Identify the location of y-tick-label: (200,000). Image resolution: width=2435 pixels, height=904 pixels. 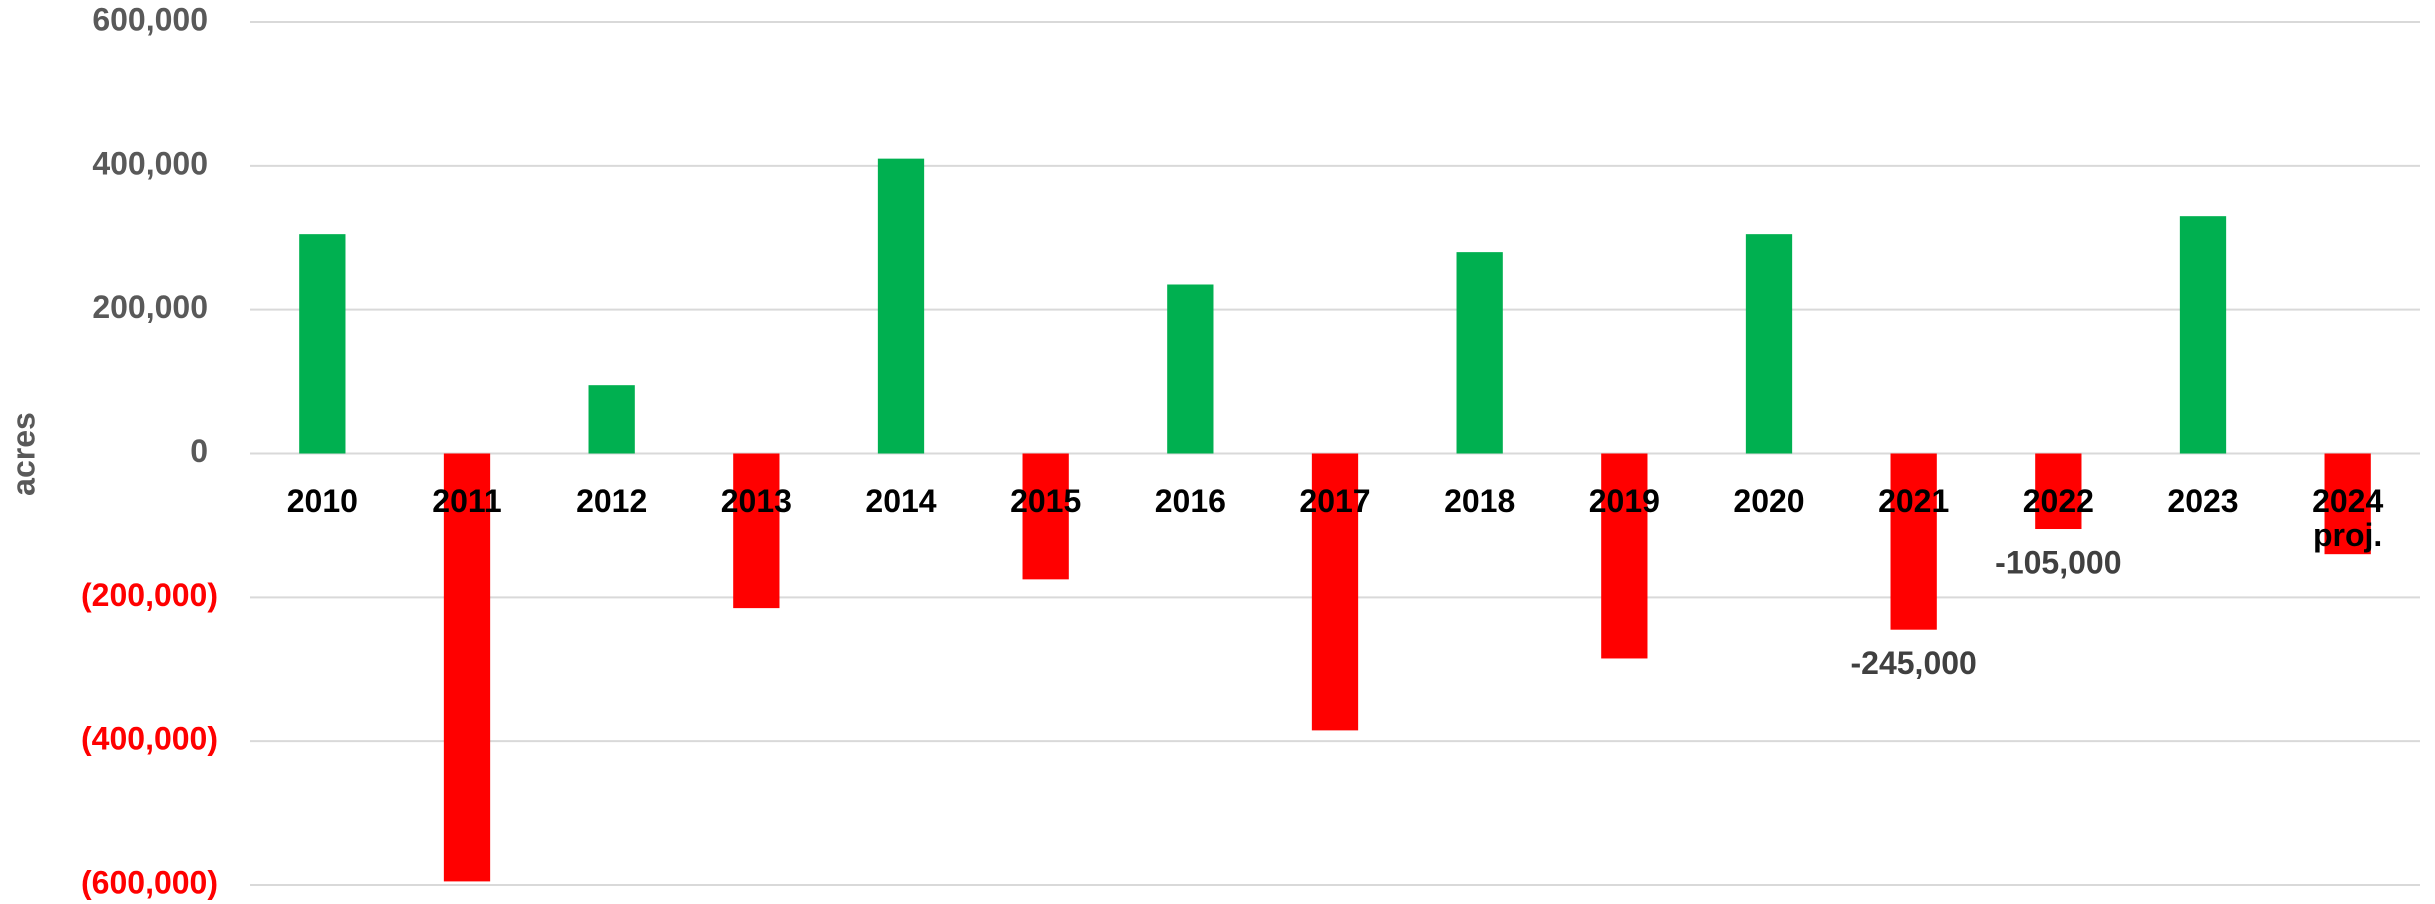
(149, 595).